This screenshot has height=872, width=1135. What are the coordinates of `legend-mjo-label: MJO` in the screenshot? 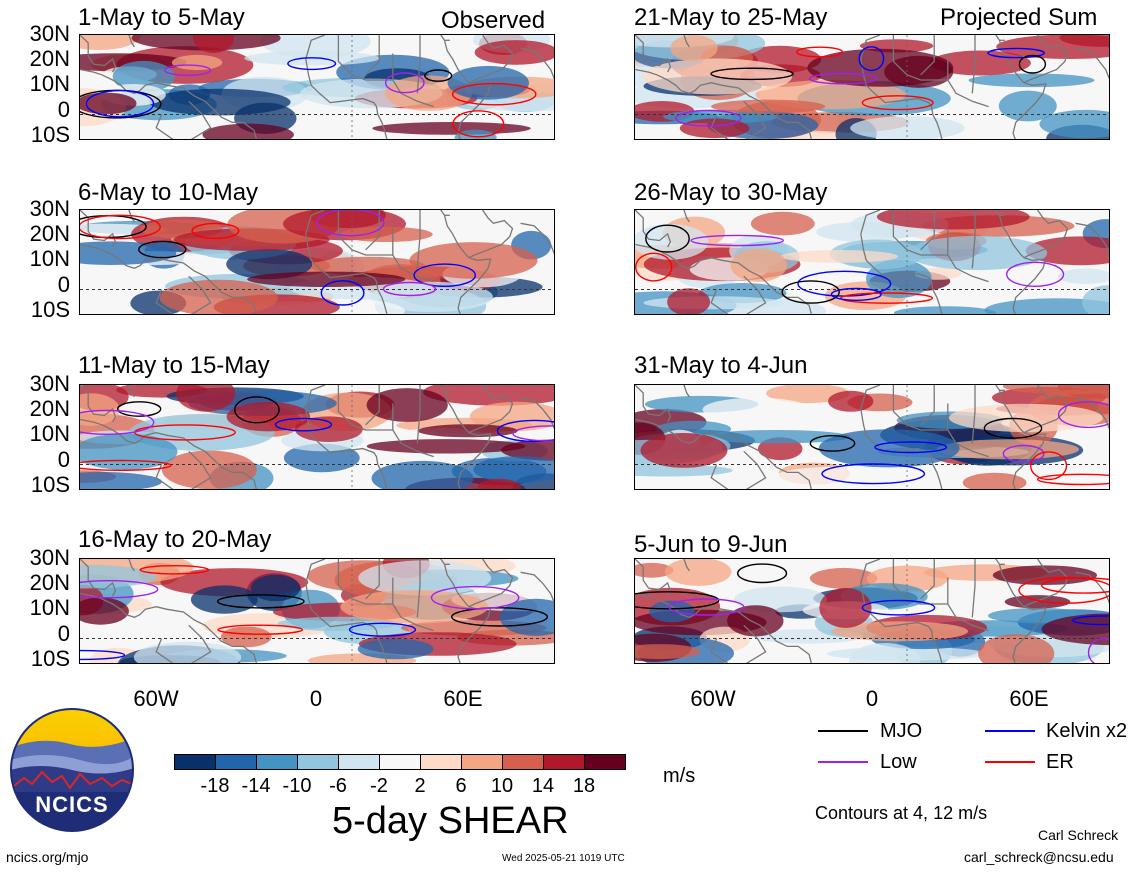 It's located at (901, 731).